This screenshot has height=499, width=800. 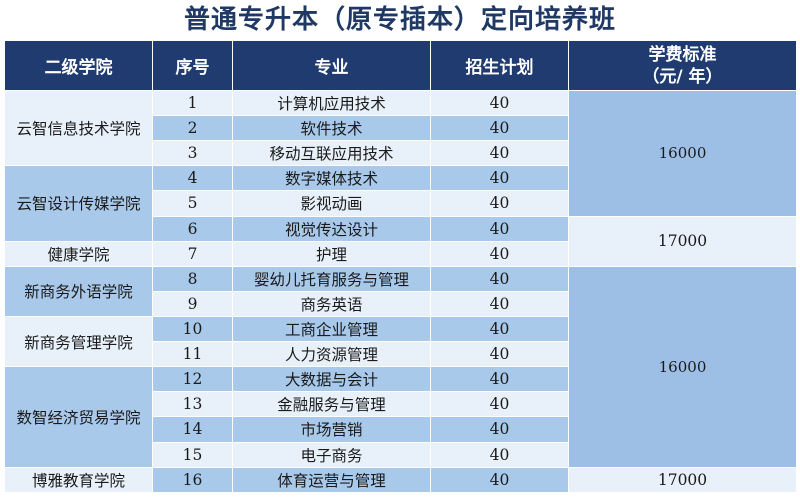 What do you see at coordinates (78, 291) in the screenshot?
I see `college-cell: 新商务外语学院` at bounding box center [78, 291].